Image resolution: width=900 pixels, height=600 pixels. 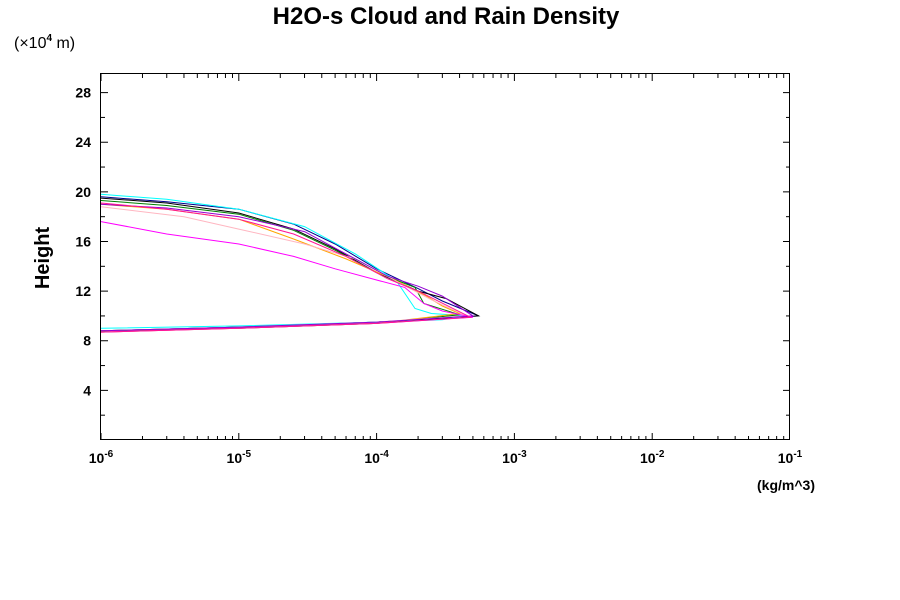 What do you see at coordinates (652, 457) in the screenshot?
I see `x-tick-label: 10⁻²` at bounding box center [652, 457].